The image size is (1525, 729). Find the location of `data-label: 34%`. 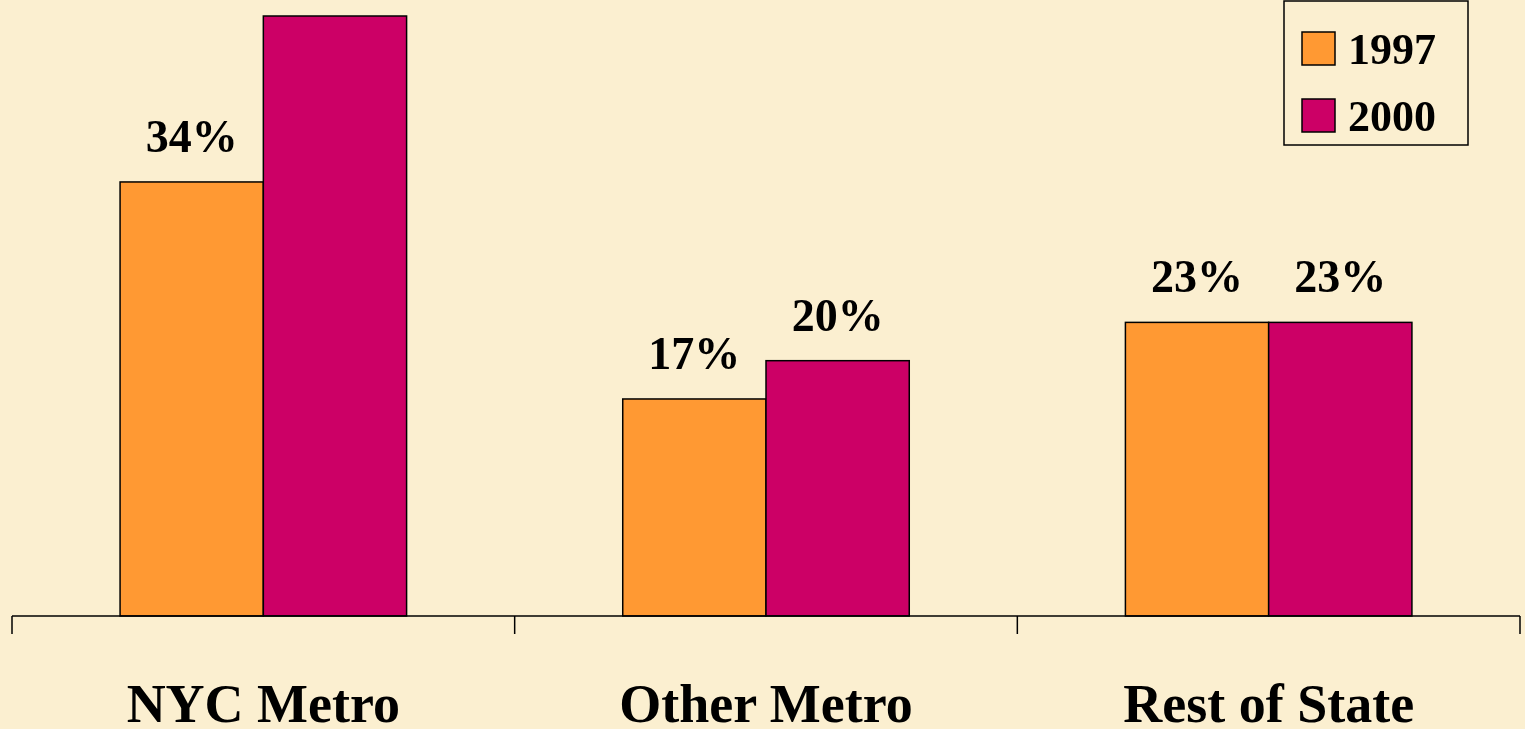

data-label: 34% is located at coordinates (191, 136).